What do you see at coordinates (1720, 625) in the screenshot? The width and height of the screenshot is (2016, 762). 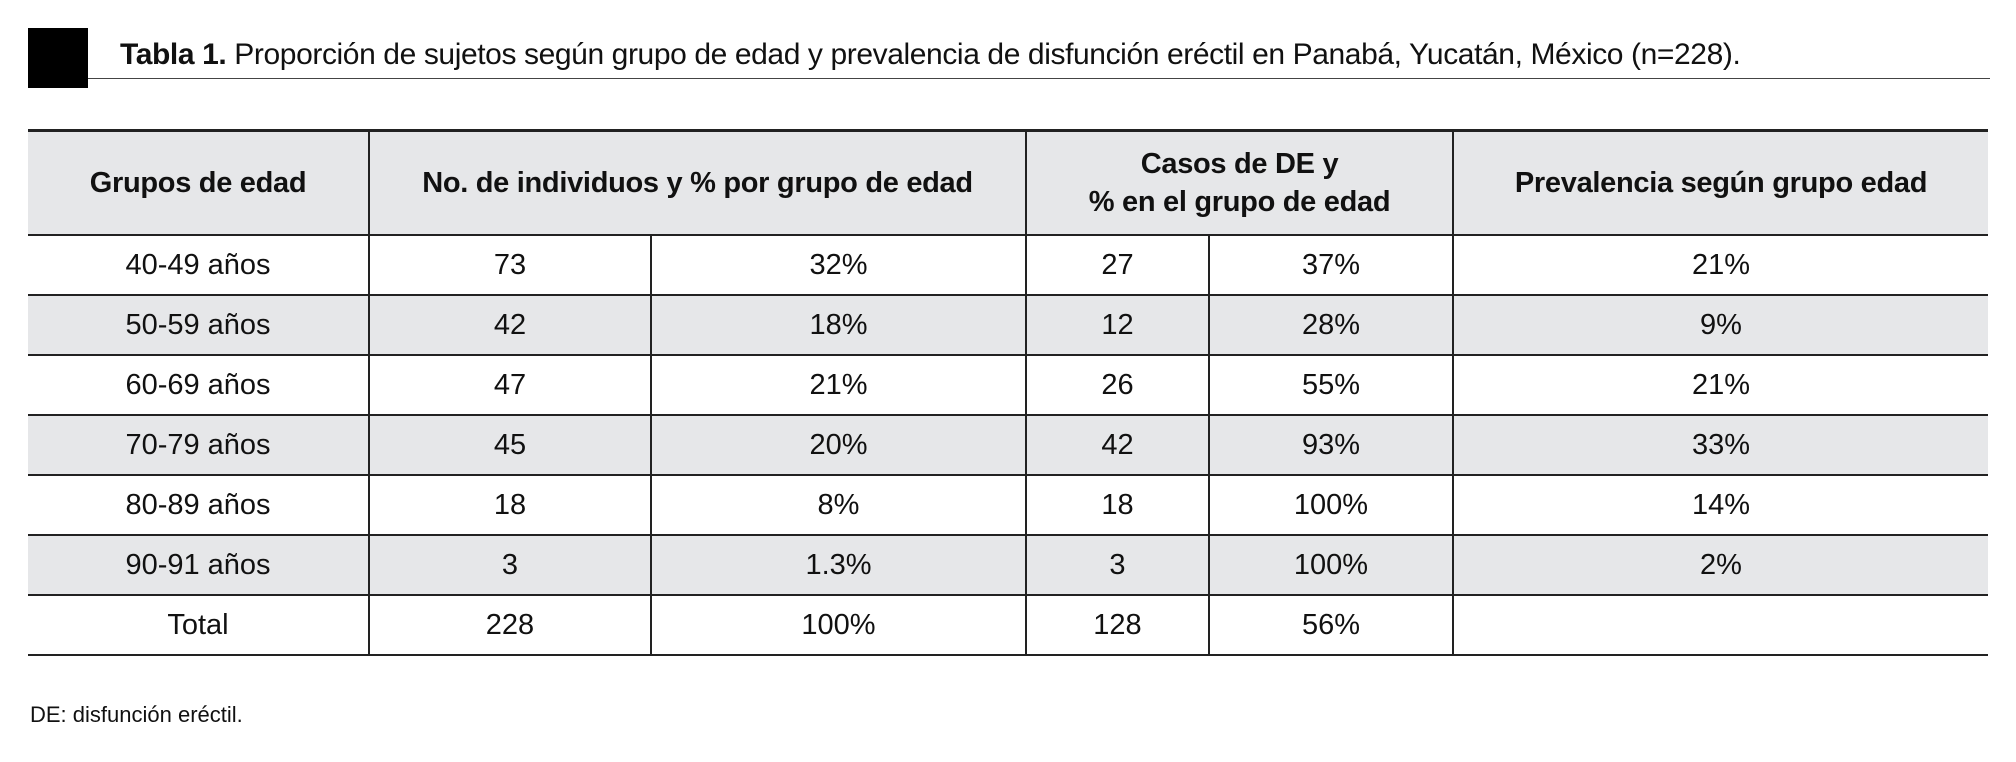 I see `table-cell` at bounding box center [1720, 625].